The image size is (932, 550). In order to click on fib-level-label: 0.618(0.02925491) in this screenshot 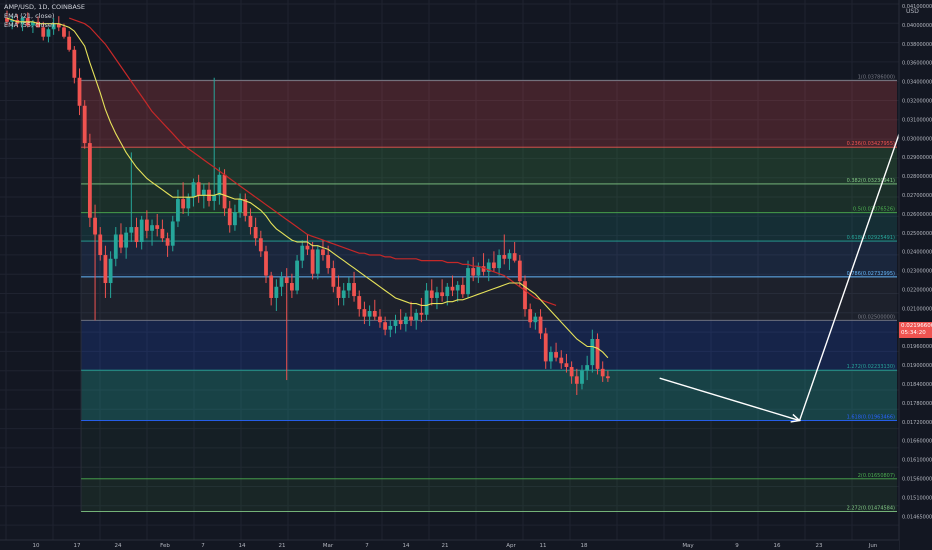, I will do `click(871, 238)`.